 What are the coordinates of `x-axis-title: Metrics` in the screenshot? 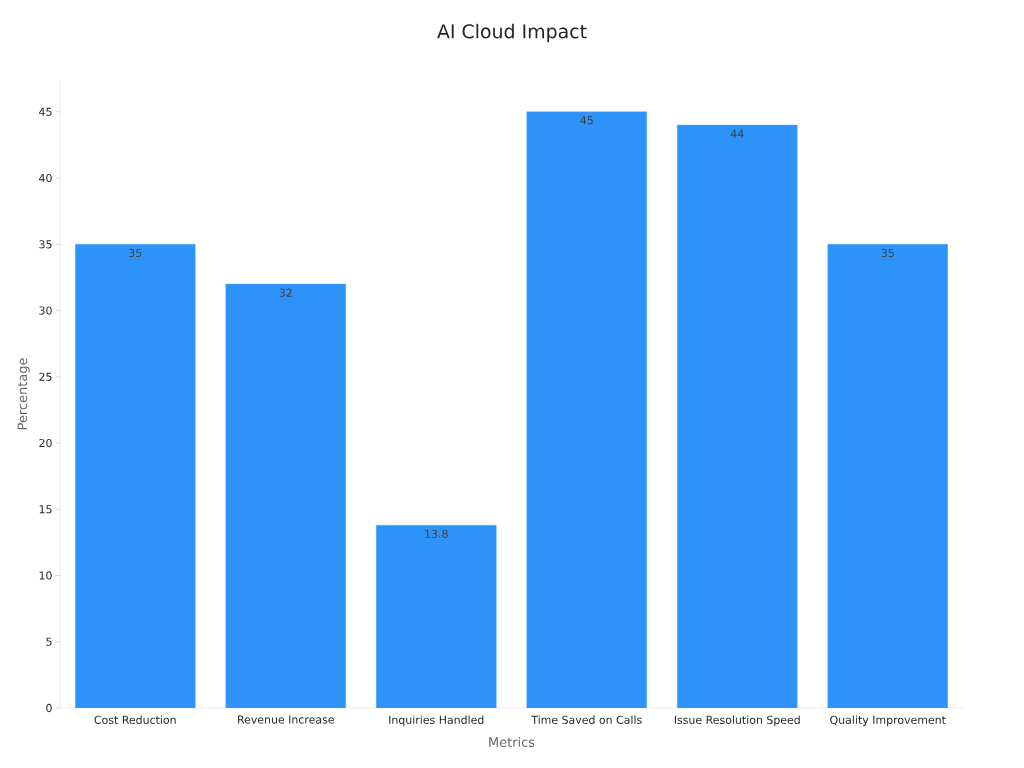 It's located at (512, 741).